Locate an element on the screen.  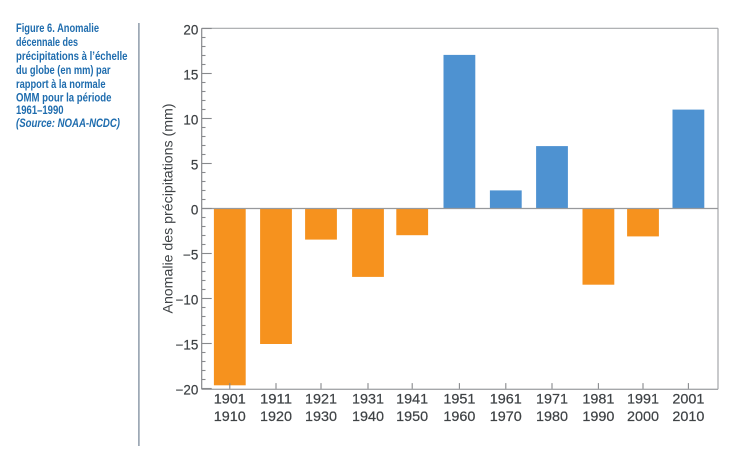
svg-text: décennale des is located at coordinates (47, 42).